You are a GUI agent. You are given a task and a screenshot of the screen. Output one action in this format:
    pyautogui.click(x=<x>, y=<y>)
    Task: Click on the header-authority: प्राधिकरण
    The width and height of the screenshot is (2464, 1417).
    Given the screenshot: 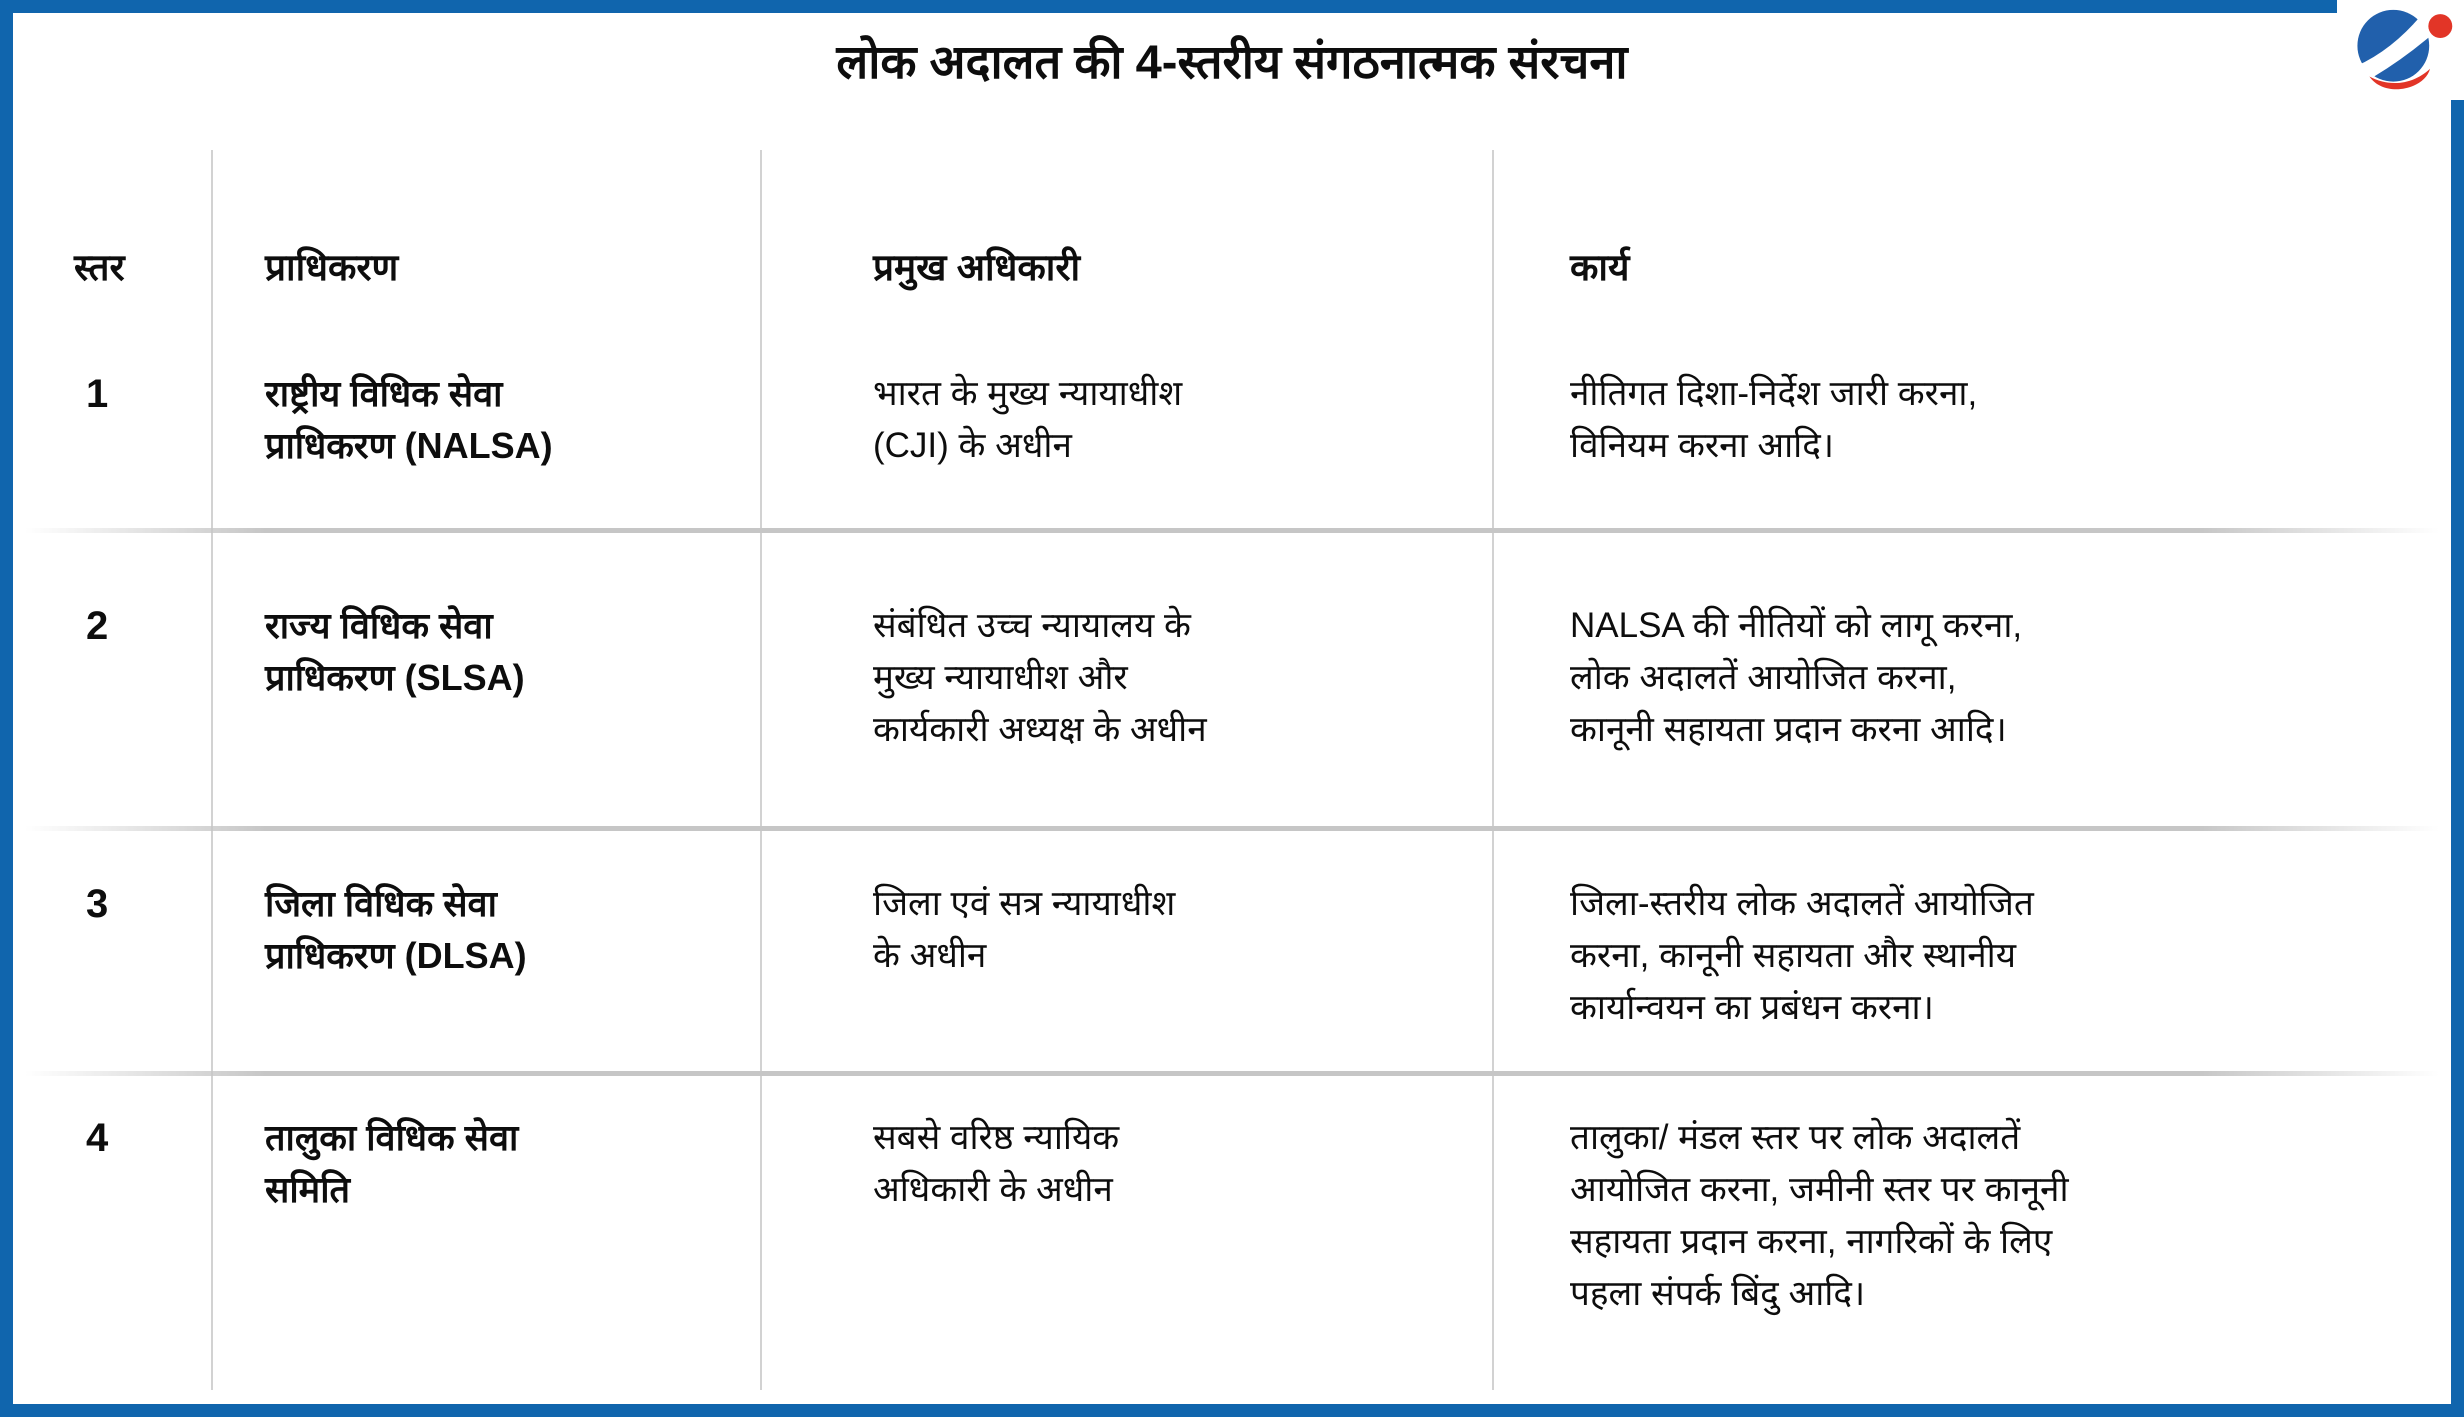 What is the action you would take?
    pyautogui.click(x=332, y=267)
    